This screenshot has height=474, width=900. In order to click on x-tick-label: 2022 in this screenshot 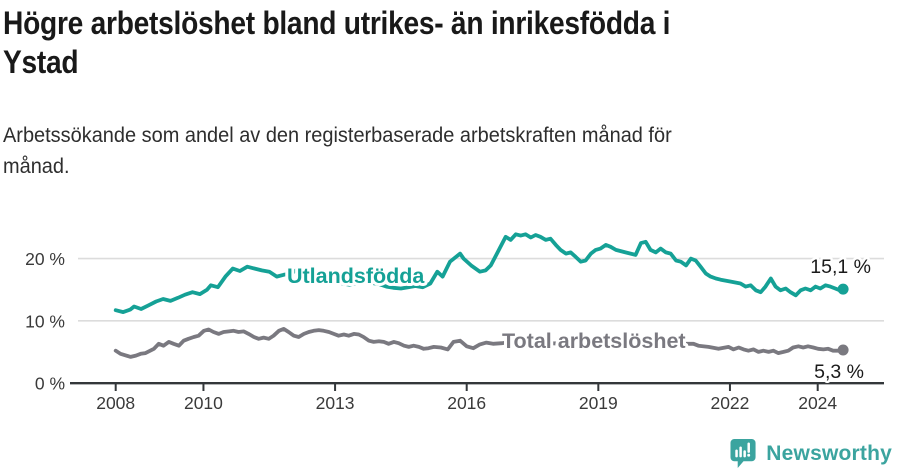, I will do `click(729, 403)`.